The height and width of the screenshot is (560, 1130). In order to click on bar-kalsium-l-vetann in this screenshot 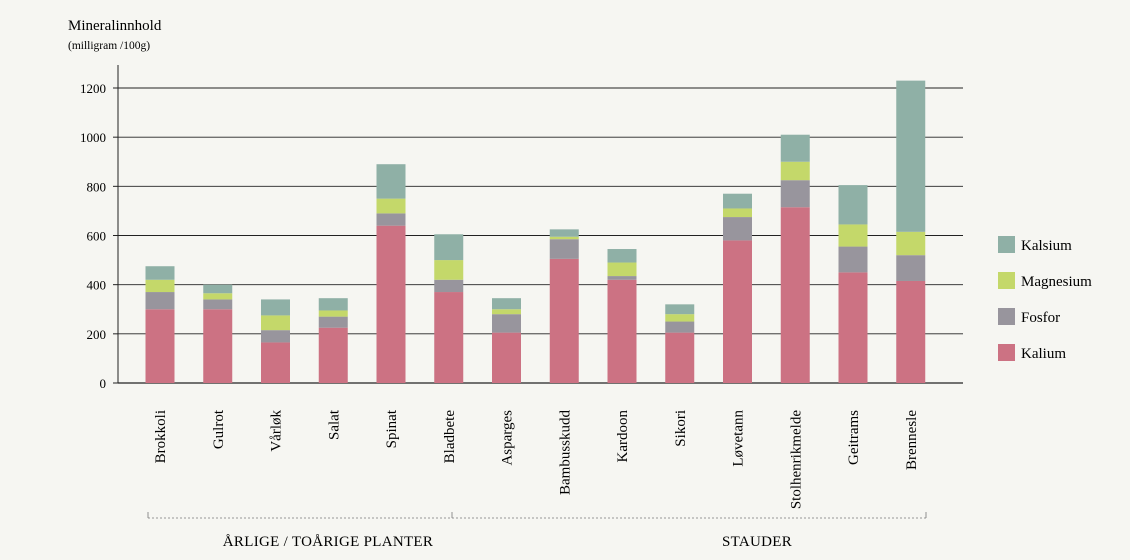, I will do `click(737, 201)`.